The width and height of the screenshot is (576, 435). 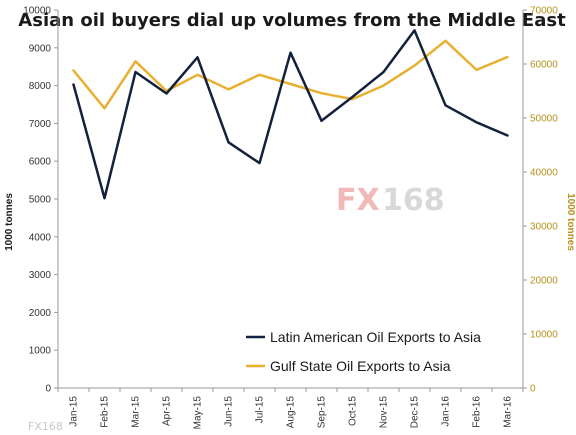 What do you see at coordinates (544, 119) in the screenshot?
I see `right-tick-label: 50000` at bounding box center [544, 119].